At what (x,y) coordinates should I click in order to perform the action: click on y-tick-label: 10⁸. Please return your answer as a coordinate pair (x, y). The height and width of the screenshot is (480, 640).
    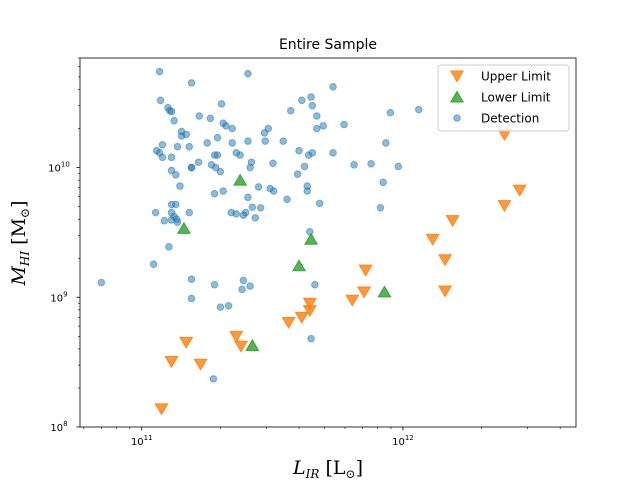
    Looking at the image, I should click on (58, 427).